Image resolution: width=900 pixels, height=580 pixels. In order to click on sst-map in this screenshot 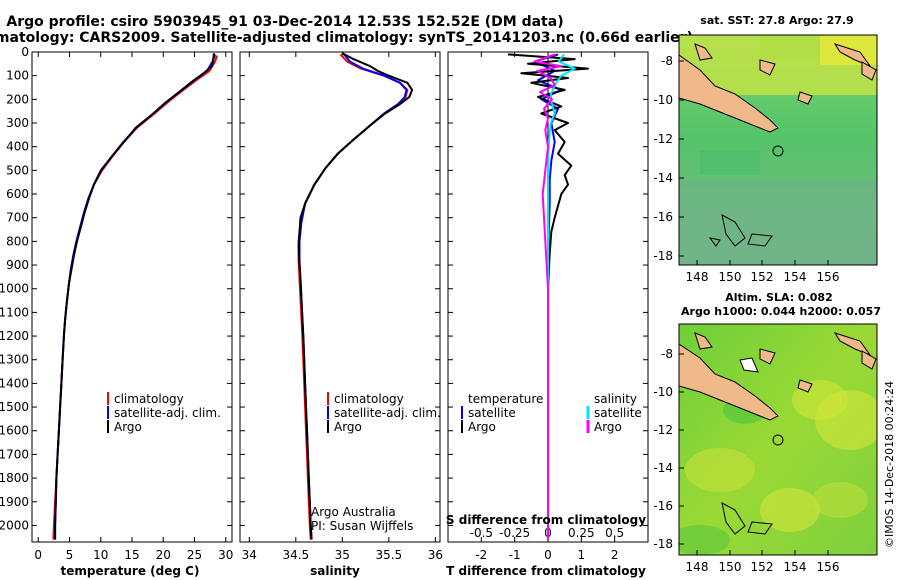, I will do `click(778, 150)`.